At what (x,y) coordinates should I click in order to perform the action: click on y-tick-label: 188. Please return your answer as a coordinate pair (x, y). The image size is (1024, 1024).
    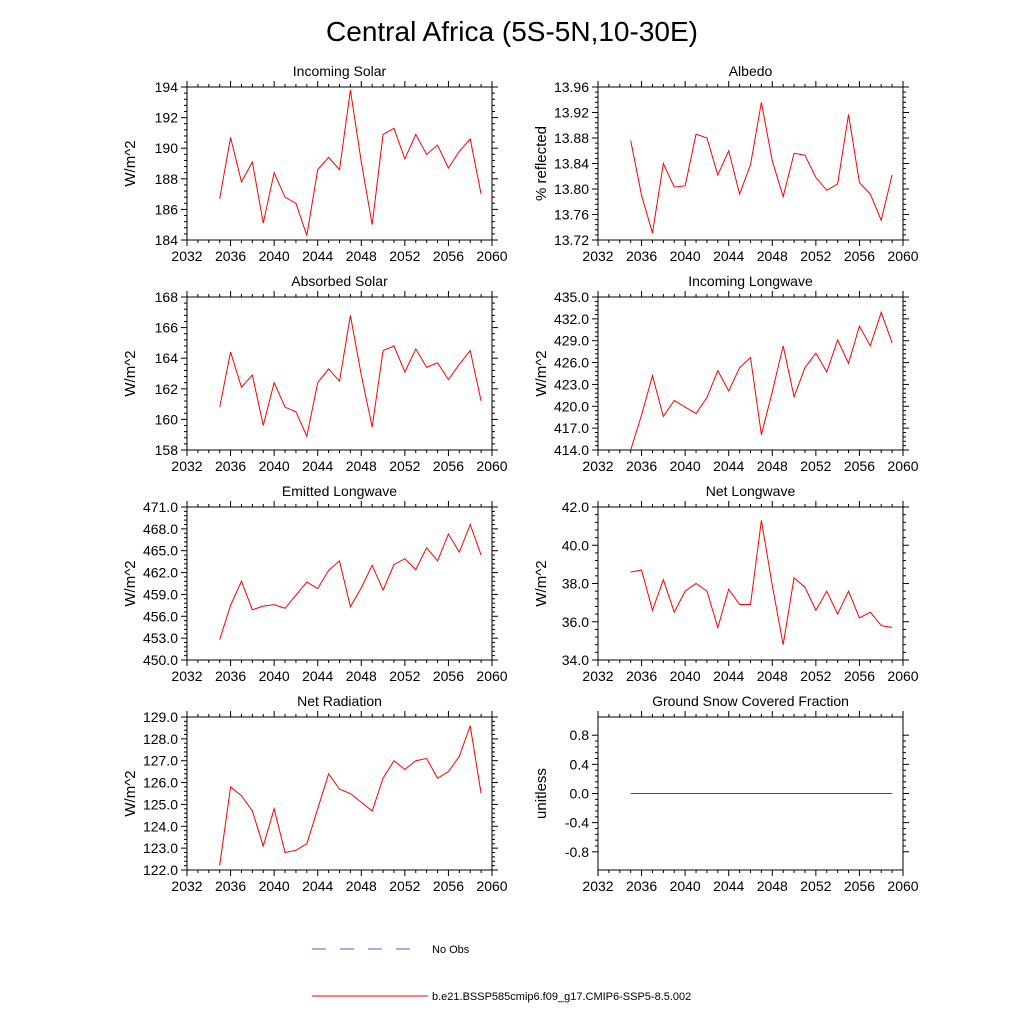
    Looking at the image, I should click on (167, 179).